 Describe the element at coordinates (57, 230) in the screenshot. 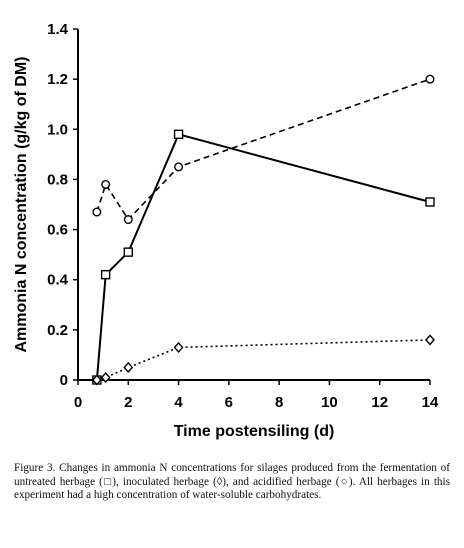

I see `y-tick-label: 0.6` at that location.